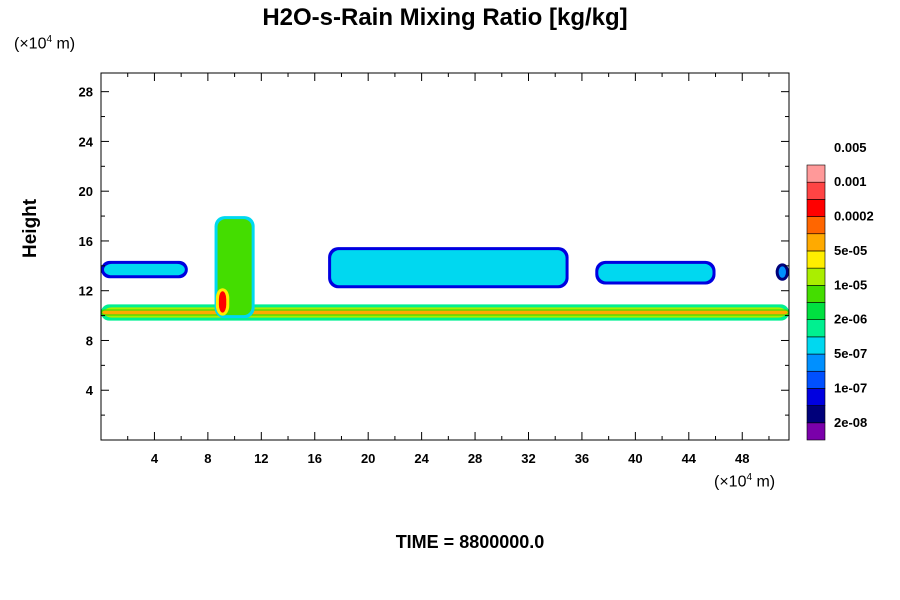 This screenshot has width=900, height=600. I want to click on x-tick-label-11: 48, so click(742, 458).